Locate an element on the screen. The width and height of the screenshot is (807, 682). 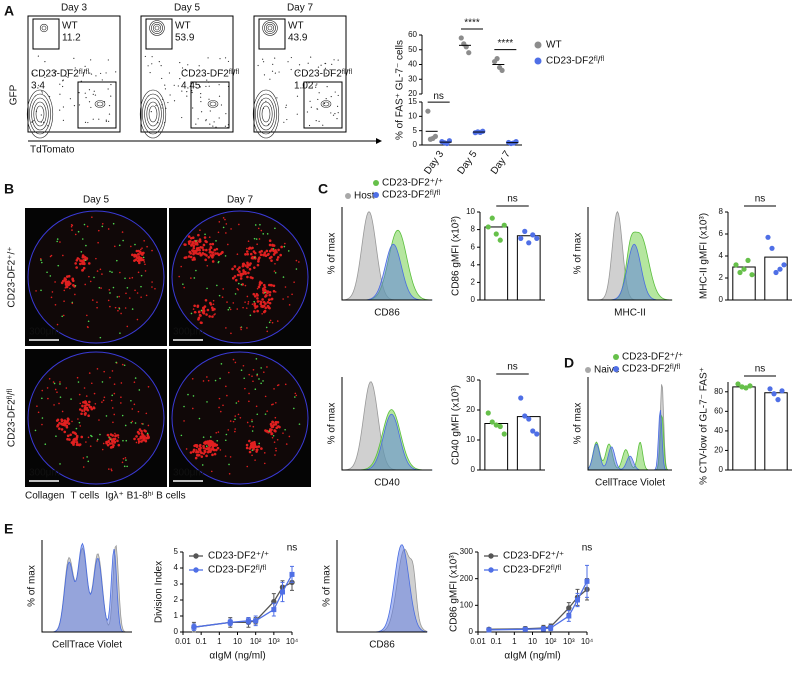
gate-label: CD23-DF2ᶠˡ/ᶠˡ is located at coordinates (323, 74).